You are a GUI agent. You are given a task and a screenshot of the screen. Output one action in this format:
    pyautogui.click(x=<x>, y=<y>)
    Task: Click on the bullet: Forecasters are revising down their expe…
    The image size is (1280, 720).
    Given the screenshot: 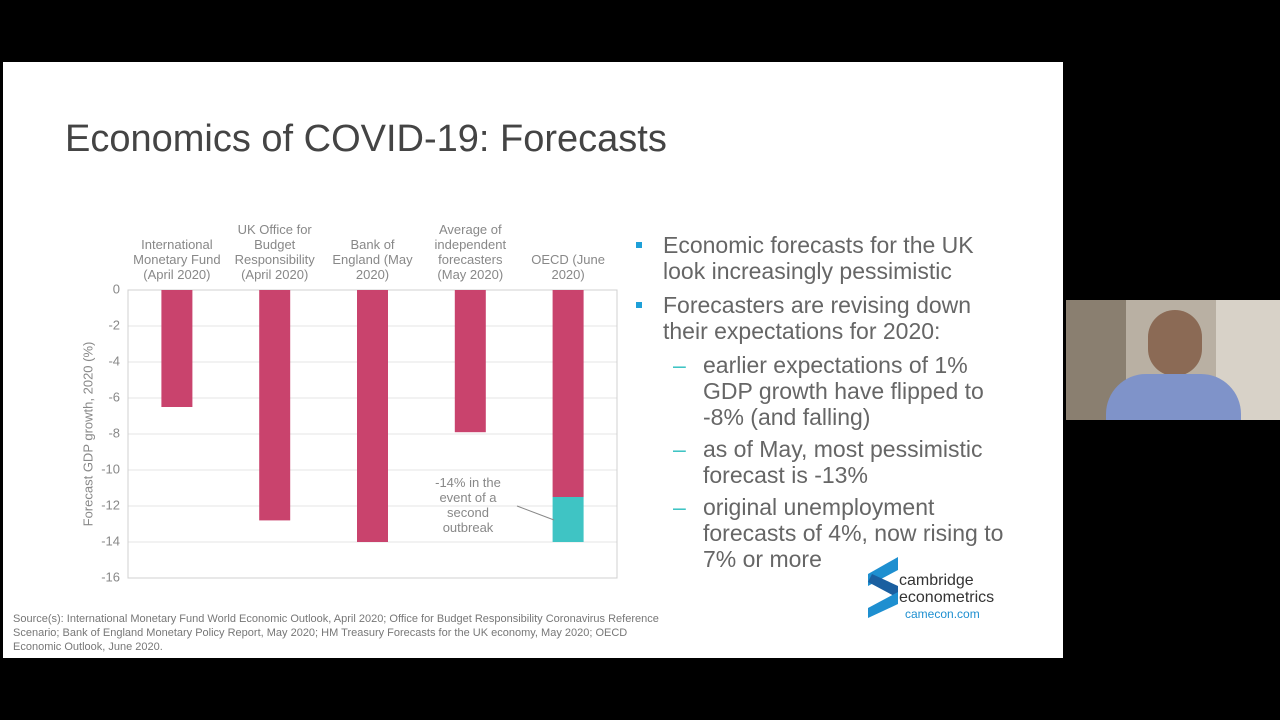 What is the action you would take?
    pyautogui.click(x=823, y=318)
    